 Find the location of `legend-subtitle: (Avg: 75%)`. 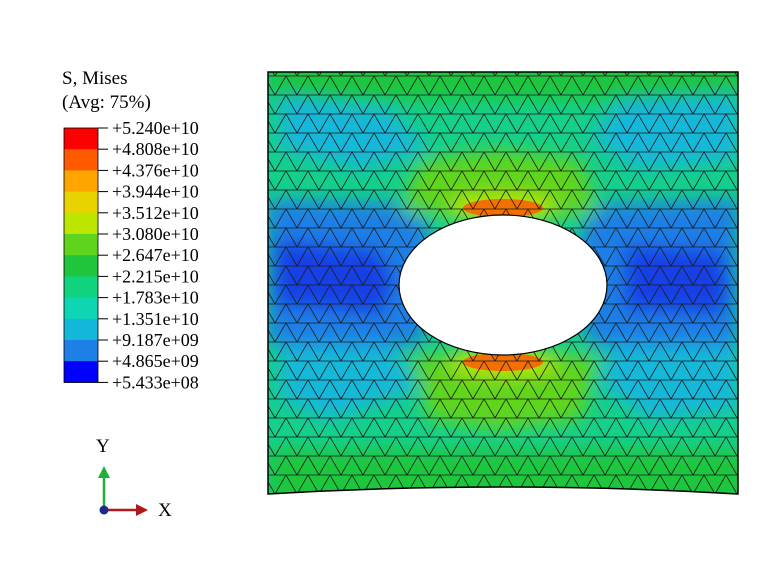

legend-subtitle: (Avg: 75%) is located at coordinates (106, 102).